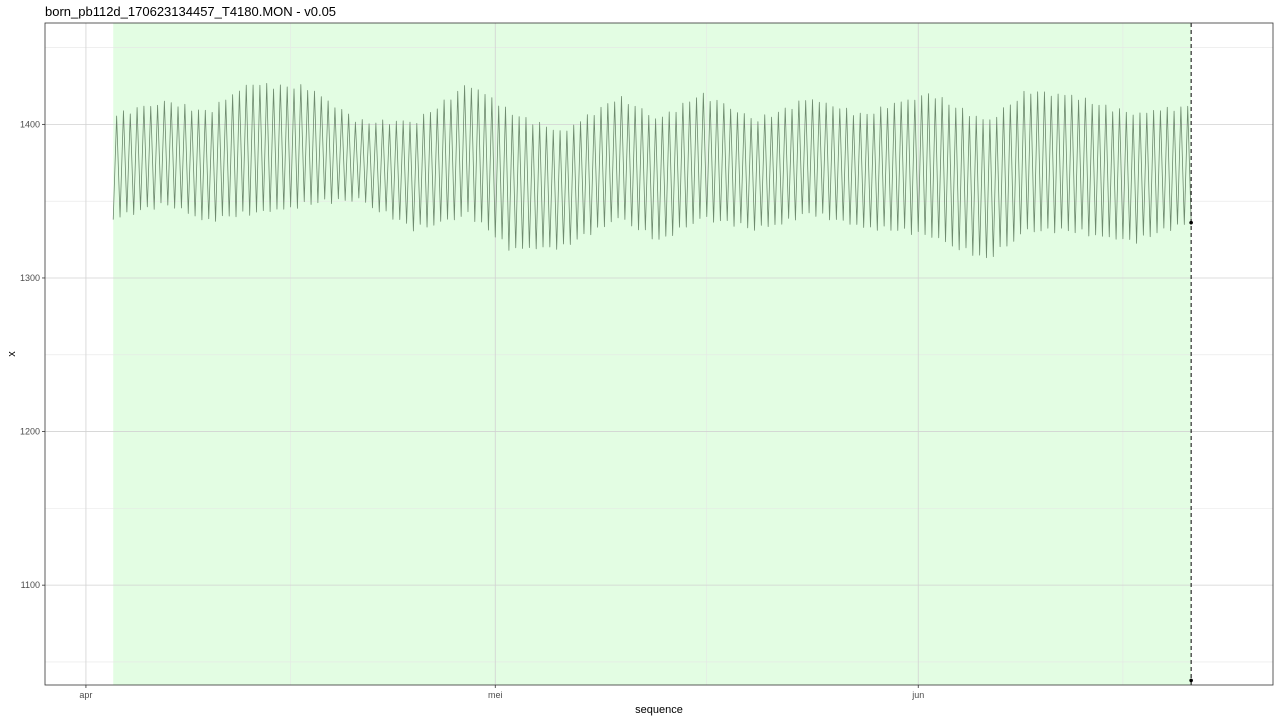 The width and height of the screenshot is (1280, 720). I want to click on x-tick-label: apr, so click(85, 695).